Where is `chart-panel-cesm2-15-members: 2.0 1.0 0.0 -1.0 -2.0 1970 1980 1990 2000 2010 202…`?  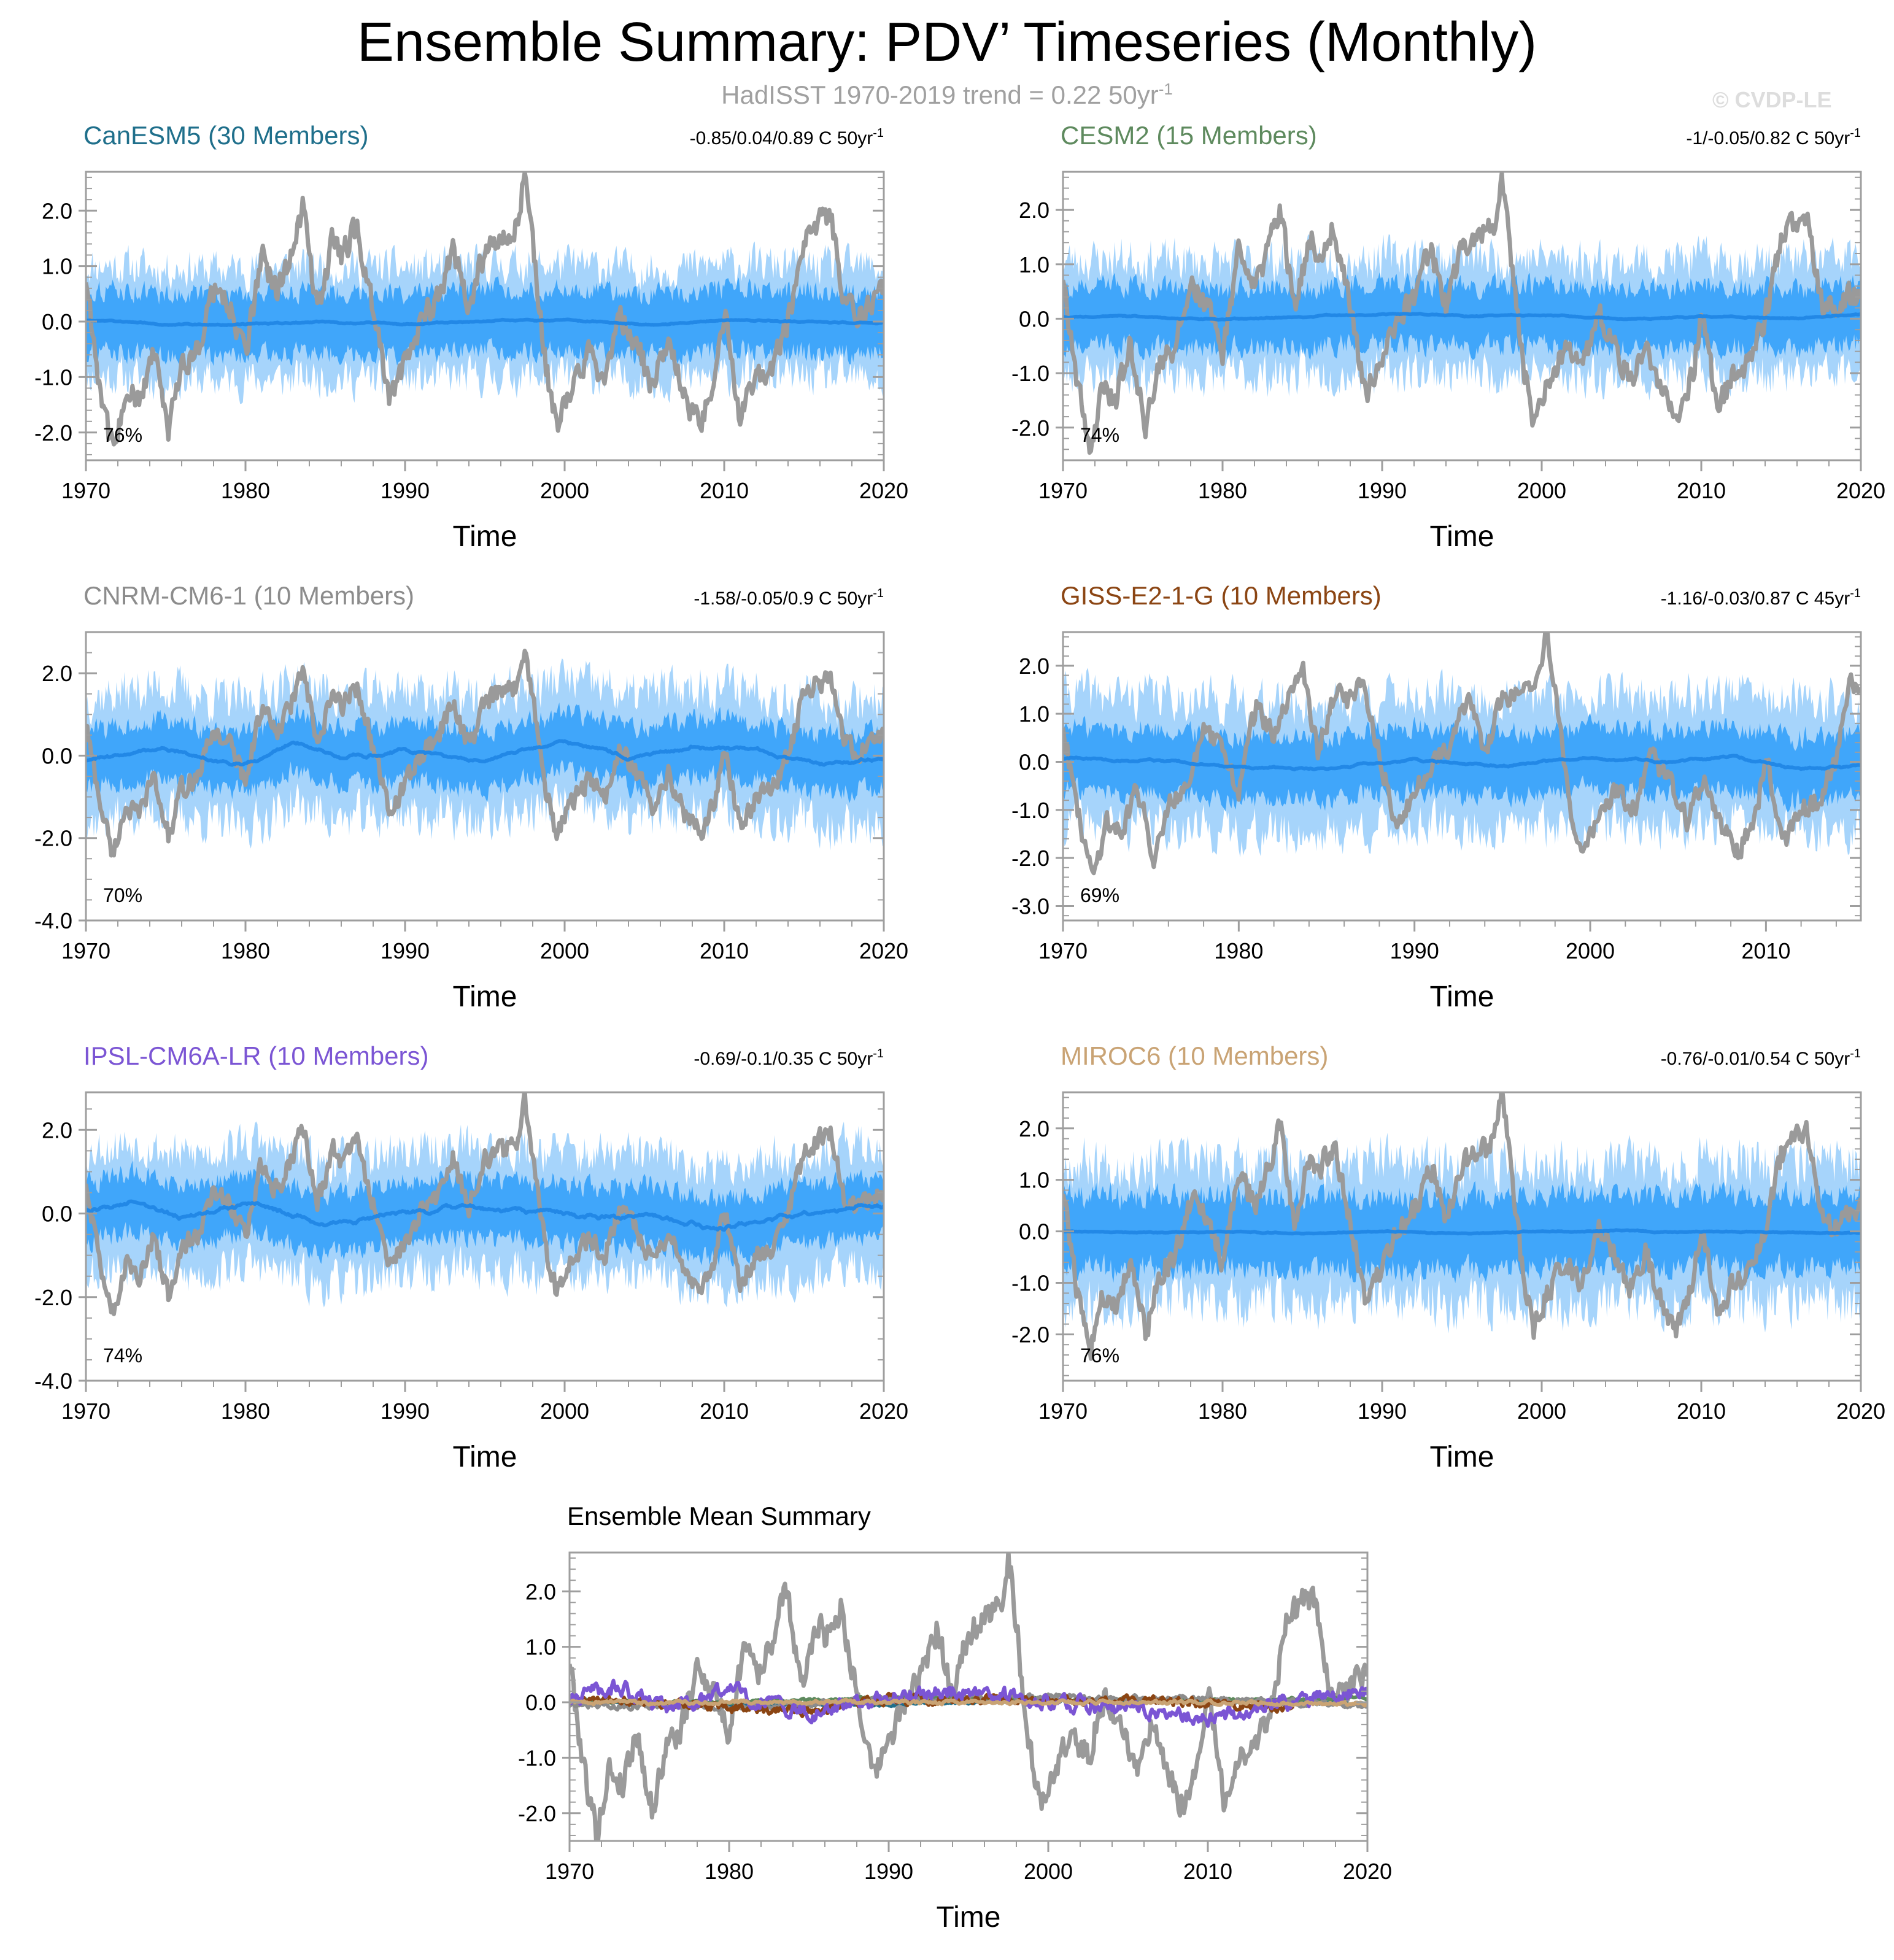 chart-panel-cesm2-15-members: 2.0 1.0 0.0 -1.0 -2.0 1970 1980 1990 2000 2010 202… is located at coordinates (1448, 337).